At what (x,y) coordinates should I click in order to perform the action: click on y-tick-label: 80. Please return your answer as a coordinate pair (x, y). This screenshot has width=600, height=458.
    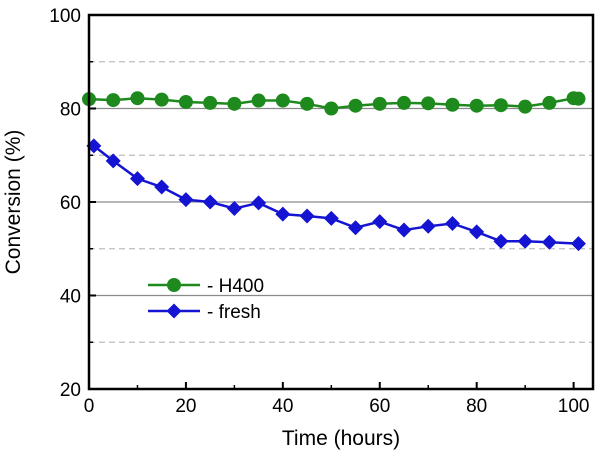
    Looking at the image, I should click on (70, 110).